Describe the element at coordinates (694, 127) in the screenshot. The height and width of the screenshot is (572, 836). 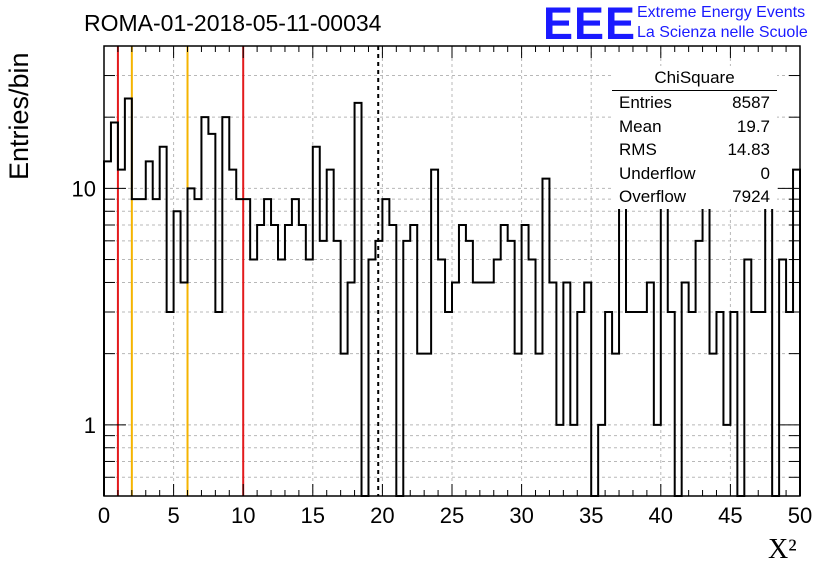
I see `stats-row-mean: Mean 19.7` at that location.